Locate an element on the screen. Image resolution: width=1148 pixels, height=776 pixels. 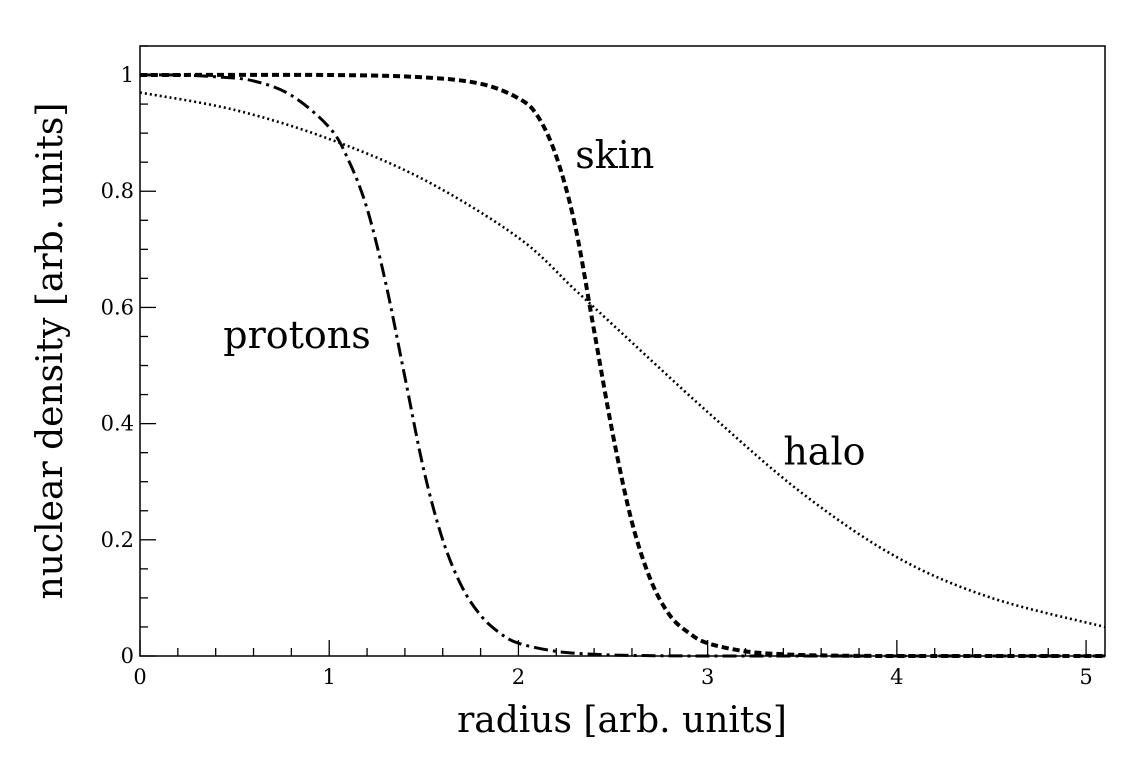
annotation-skin: skin is located at coordinates (614, 155).